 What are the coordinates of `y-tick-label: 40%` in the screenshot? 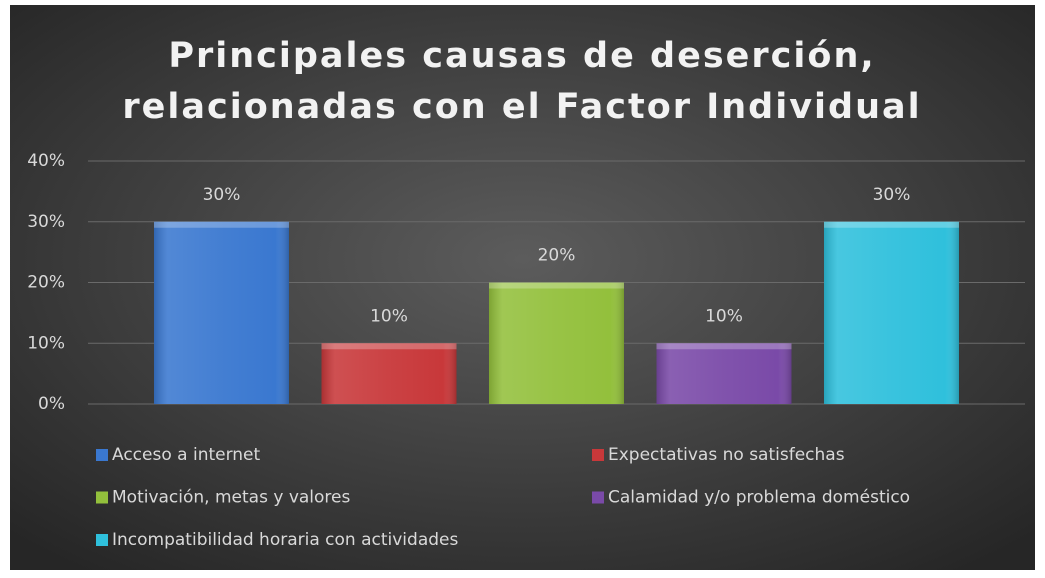 It's located at (46, 161).